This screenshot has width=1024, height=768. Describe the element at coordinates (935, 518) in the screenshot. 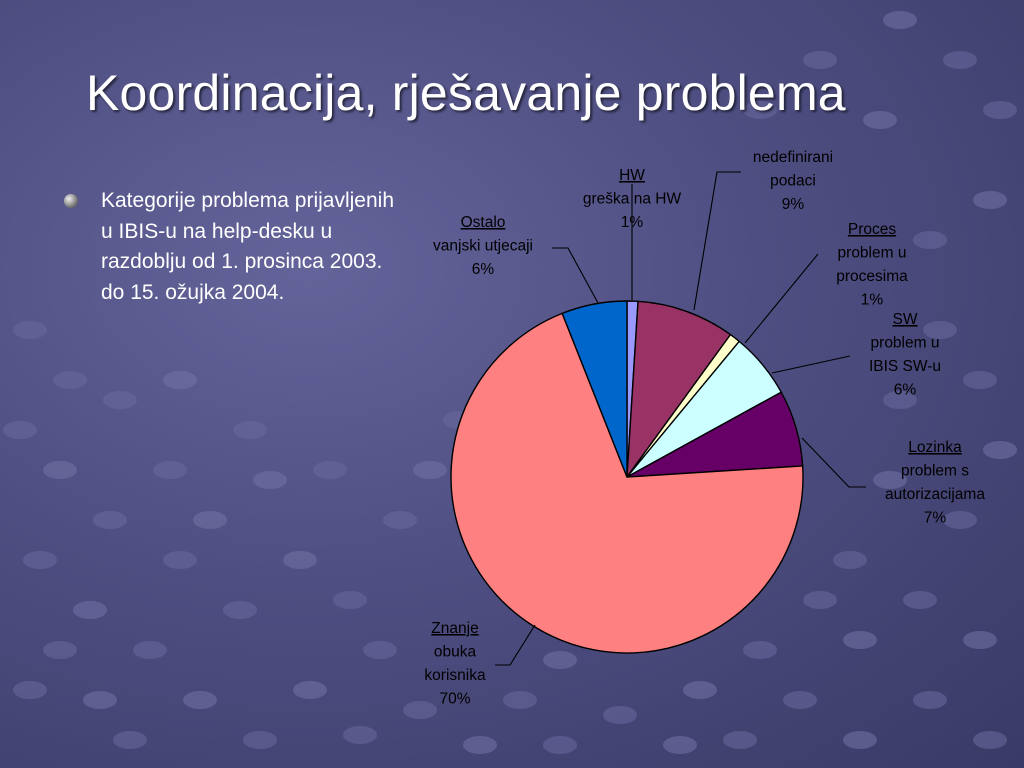

I see `slice-label-lozinka-value: 7%` at that location.